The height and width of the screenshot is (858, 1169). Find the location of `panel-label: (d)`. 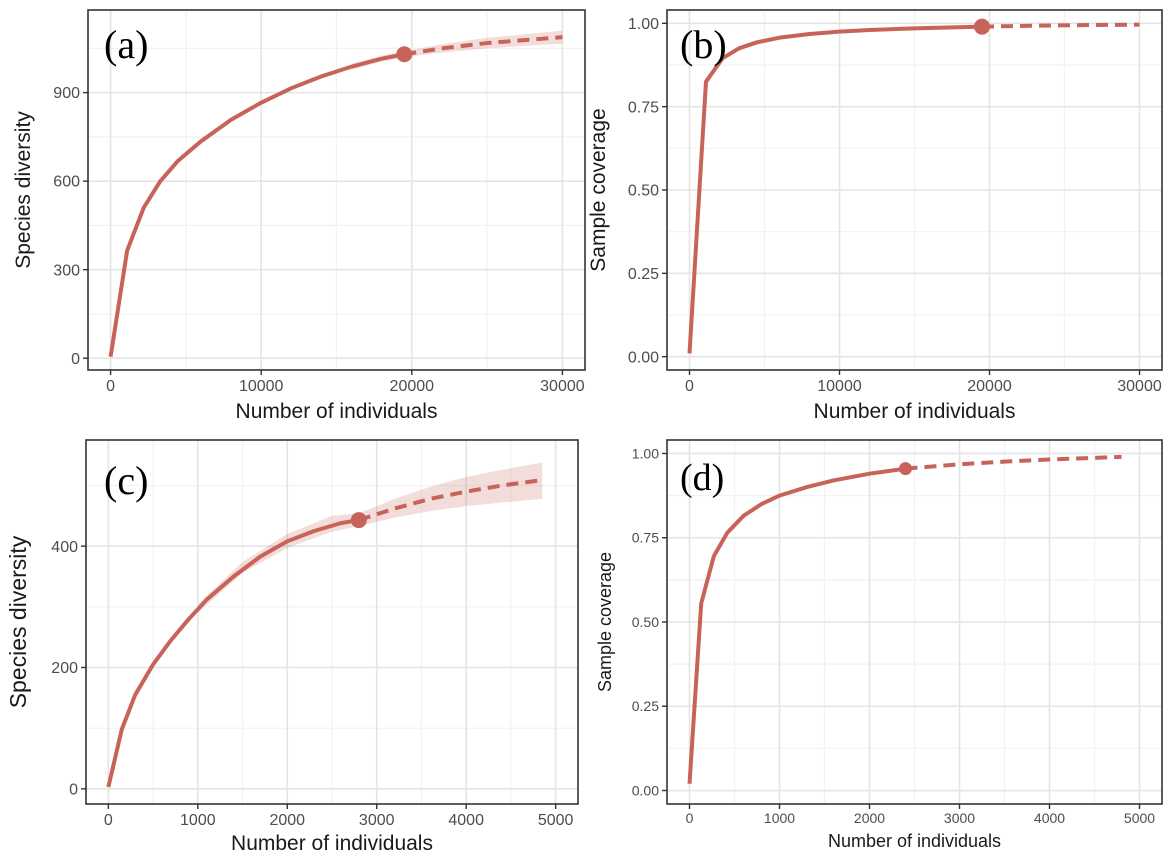

panel-label: (d) is located at coordinates (702, 478).